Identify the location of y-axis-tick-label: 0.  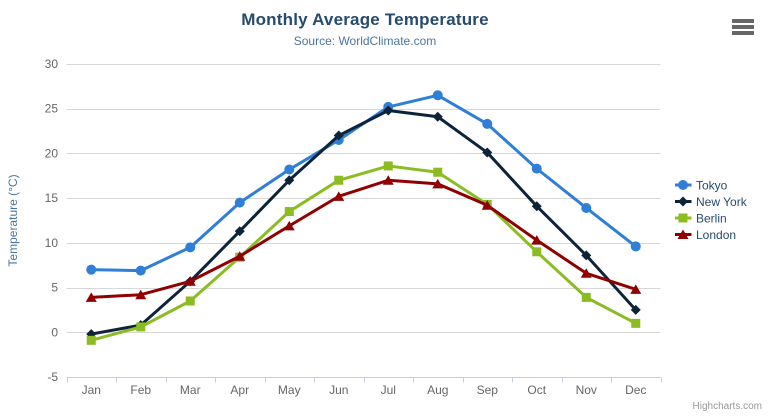
(54, 332).